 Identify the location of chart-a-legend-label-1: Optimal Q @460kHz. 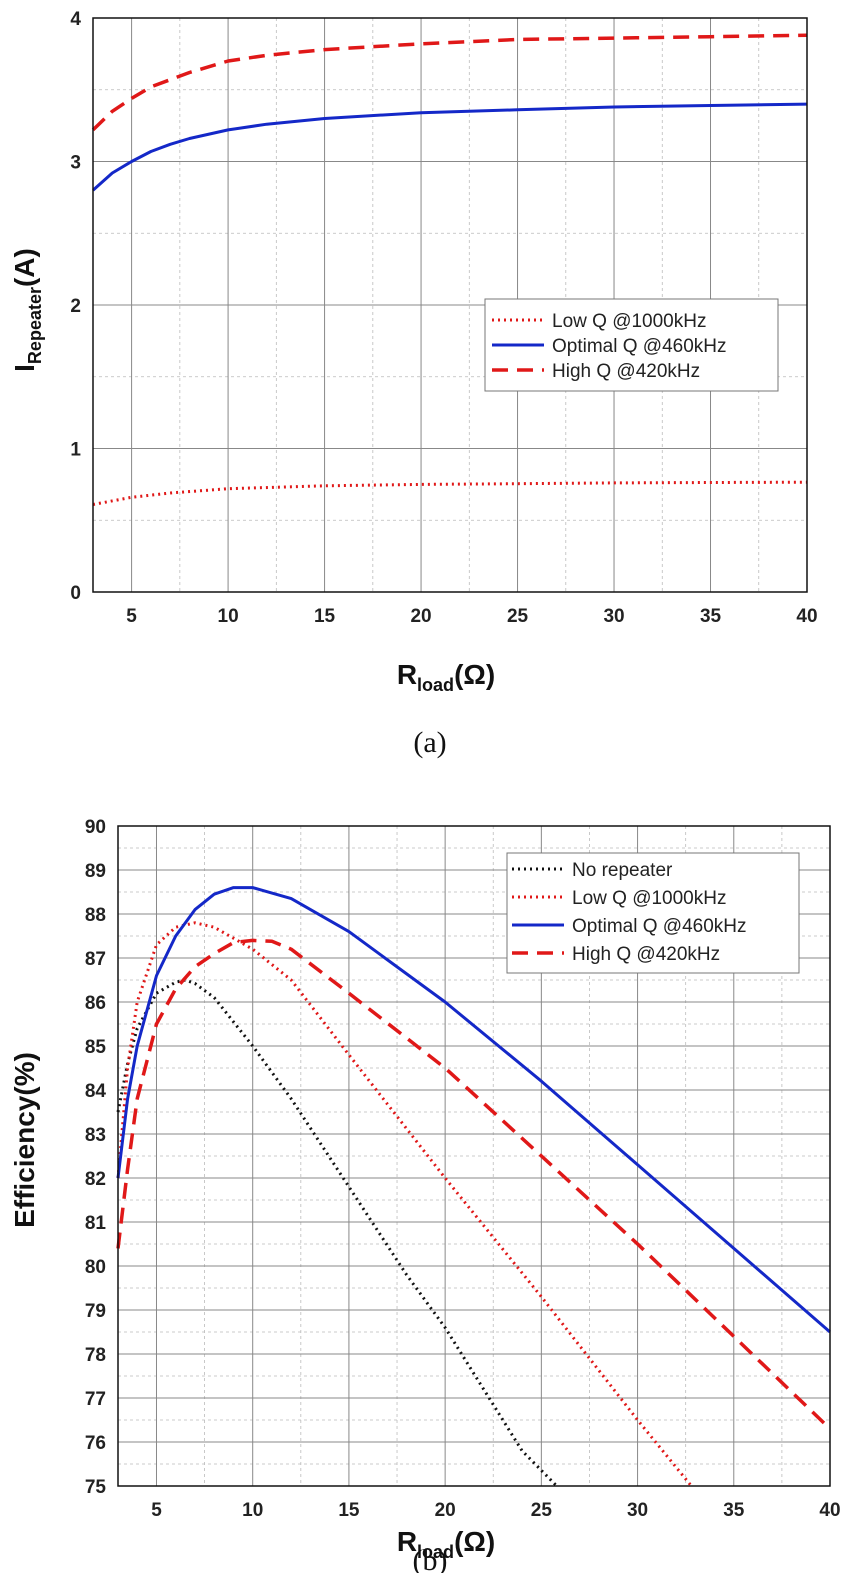
(639, 346).